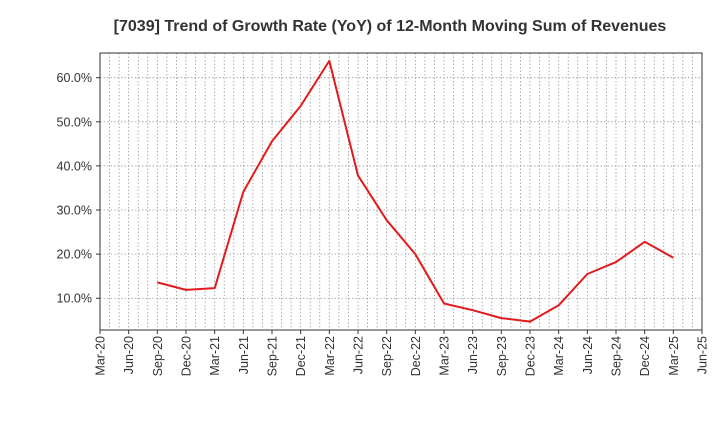  What do you see at coordinates (74, 255) in the screenshot?
I see `y-tick-label: 20.0%` at bounding box center [74, 255].